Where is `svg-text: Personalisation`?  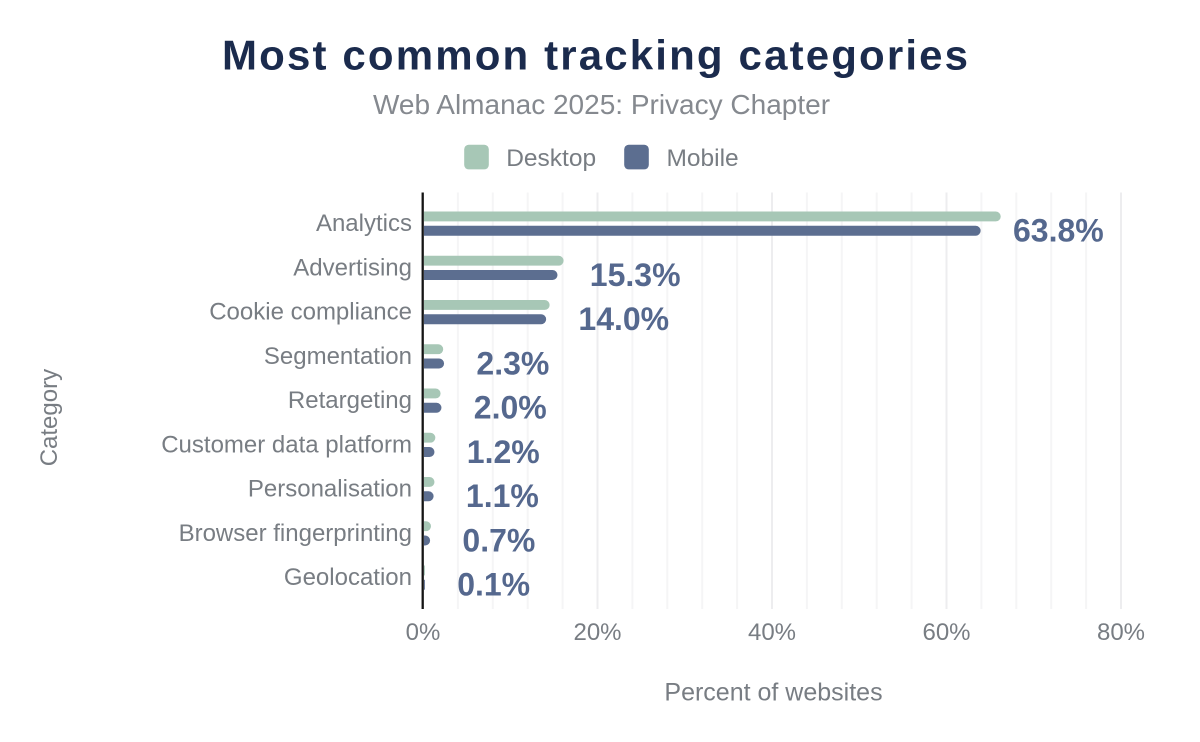 svg-text: Personalisation is located at coordinates (330, 489).